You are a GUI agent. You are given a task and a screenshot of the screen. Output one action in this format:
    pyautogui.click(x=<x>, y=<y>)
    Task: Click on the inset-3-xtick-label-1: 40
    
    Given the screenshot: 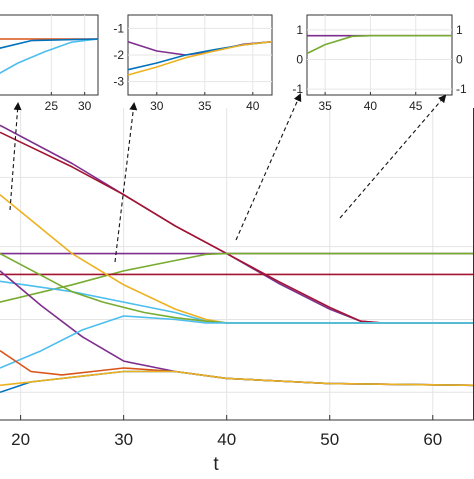 What is the action you would take?
    pyautogui.click(x=371, y=106)
    